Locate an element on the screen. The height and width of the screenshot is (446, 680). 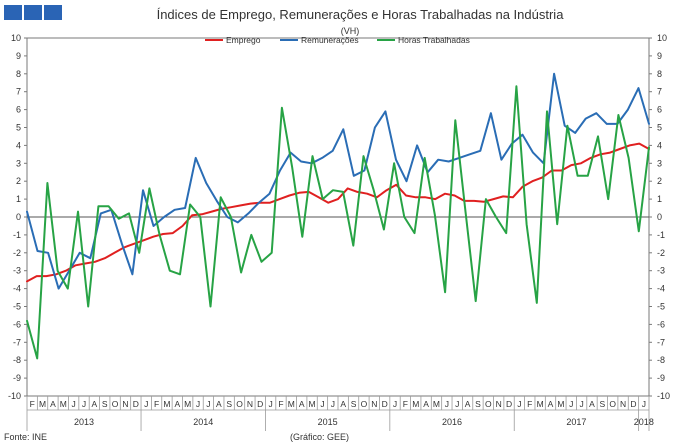
y-tick-label-right: 6 is located at coordinates (659, 110).